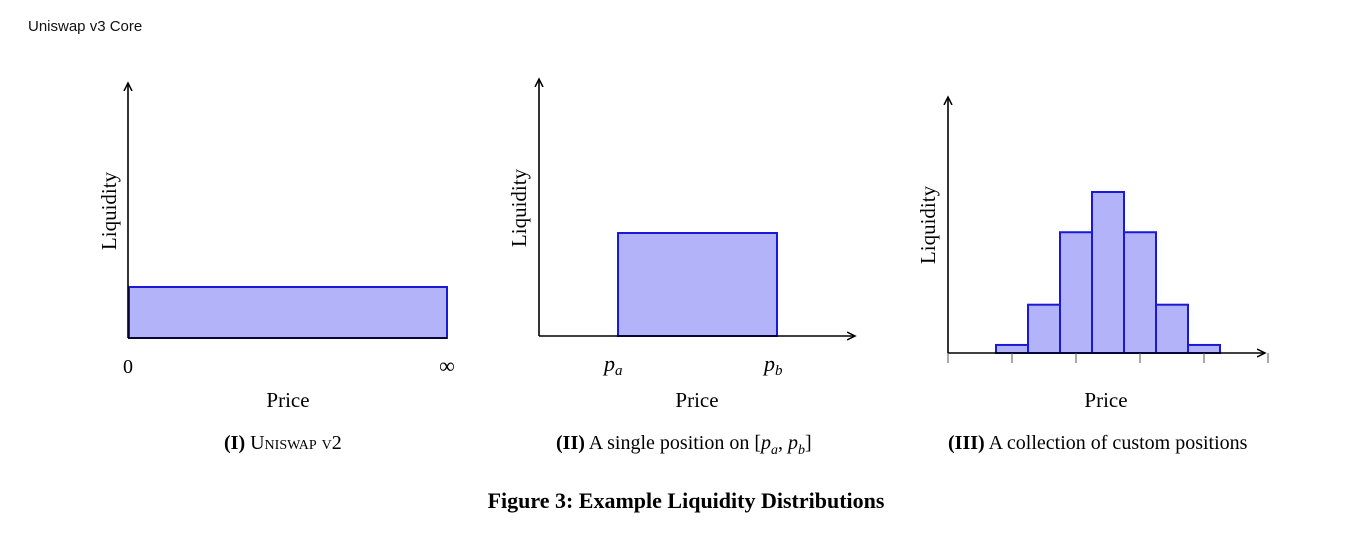  Describe the element at coordinates (283, 443) in the screenshot. I see `caption-panel-1: (I) Uniswap v2` at that location.